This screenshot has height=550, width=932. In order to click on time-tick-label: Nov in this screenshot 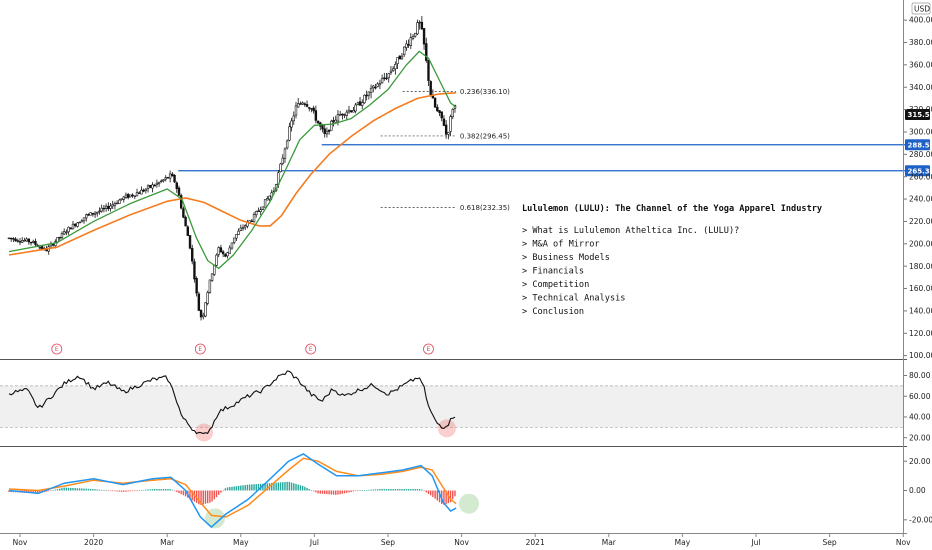, I will do `click(20, 542)`.